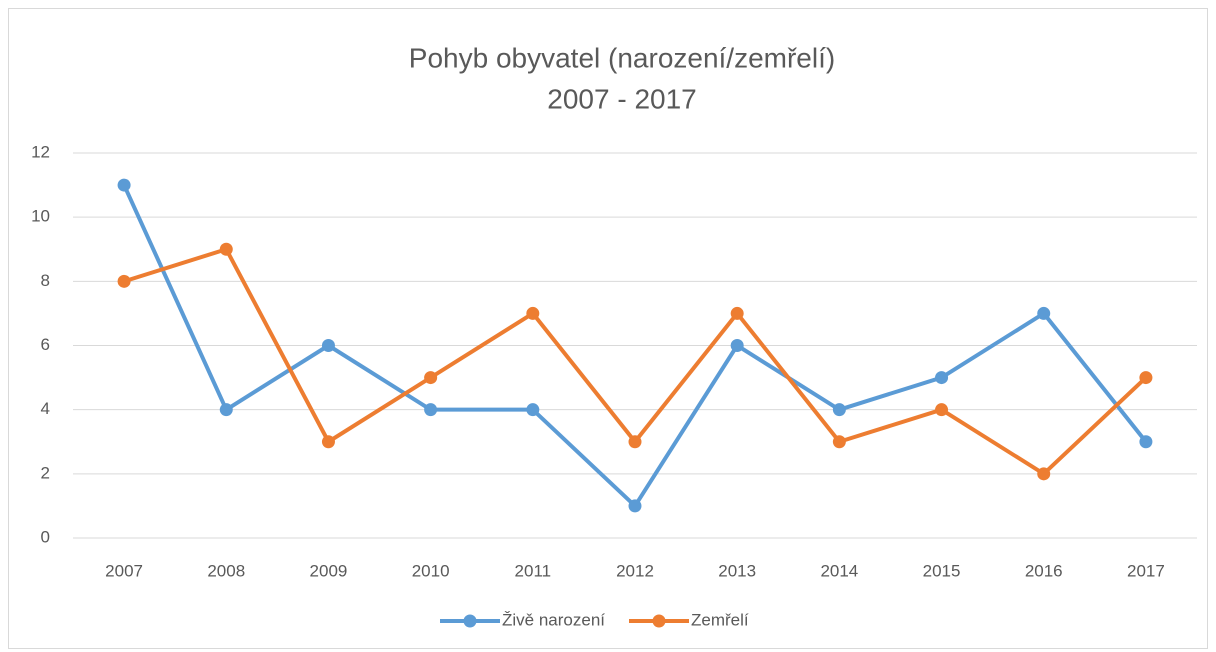  What do you see at coordinates (553, 619) in the screenshot?
I see `legend-label: Živě narození` at bounding box center [553, 619].